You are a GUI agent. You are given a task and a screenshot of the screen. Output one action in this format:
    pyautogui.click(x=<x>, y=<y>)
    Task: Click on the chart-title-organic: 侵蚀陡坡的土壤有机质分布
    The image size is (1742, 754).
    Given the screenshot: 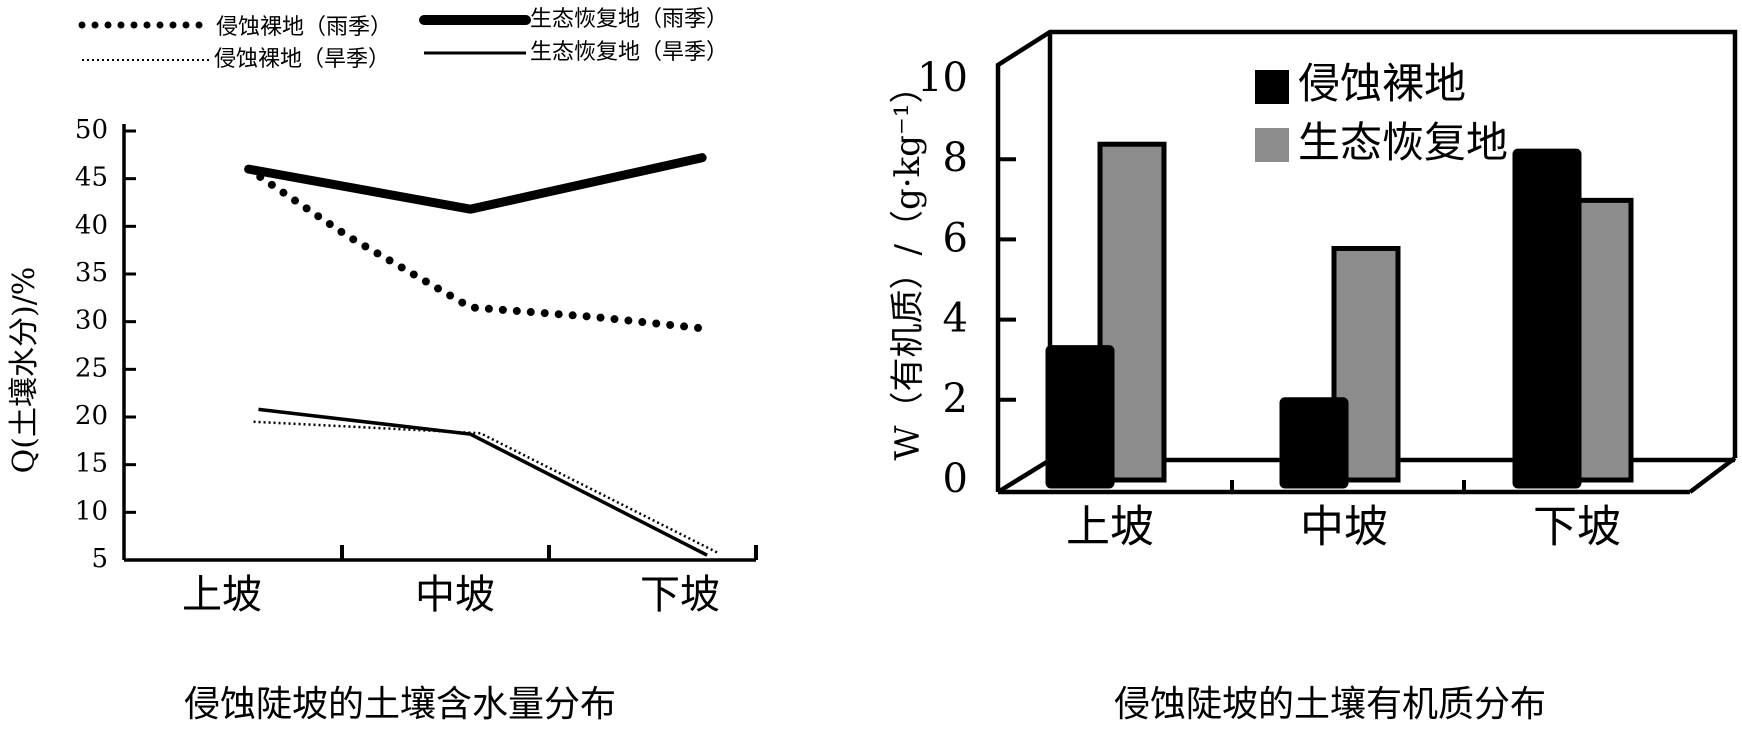 What is the action you would take?
    pyautogui.click(x=1330, y=704)
    